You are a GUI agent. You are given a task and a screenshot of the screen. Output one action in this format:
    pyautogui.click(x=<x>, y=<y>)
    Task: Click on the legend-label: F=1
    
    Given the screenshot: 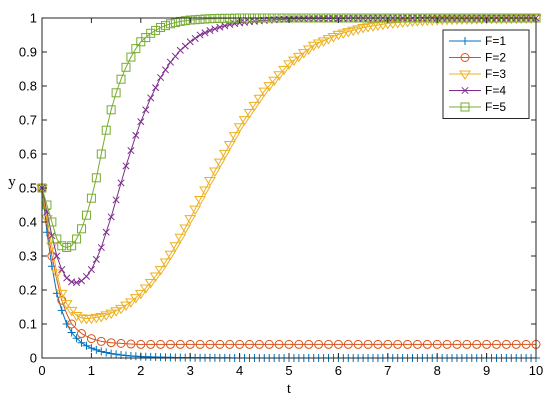 What is the action you would take?
    pyautogui.click(x=495, y=41)
    